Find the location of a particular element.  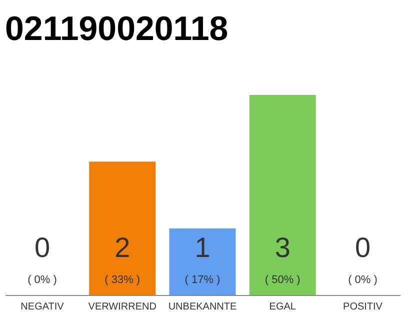

data-label: 2 is located at coordinates (122, 247).